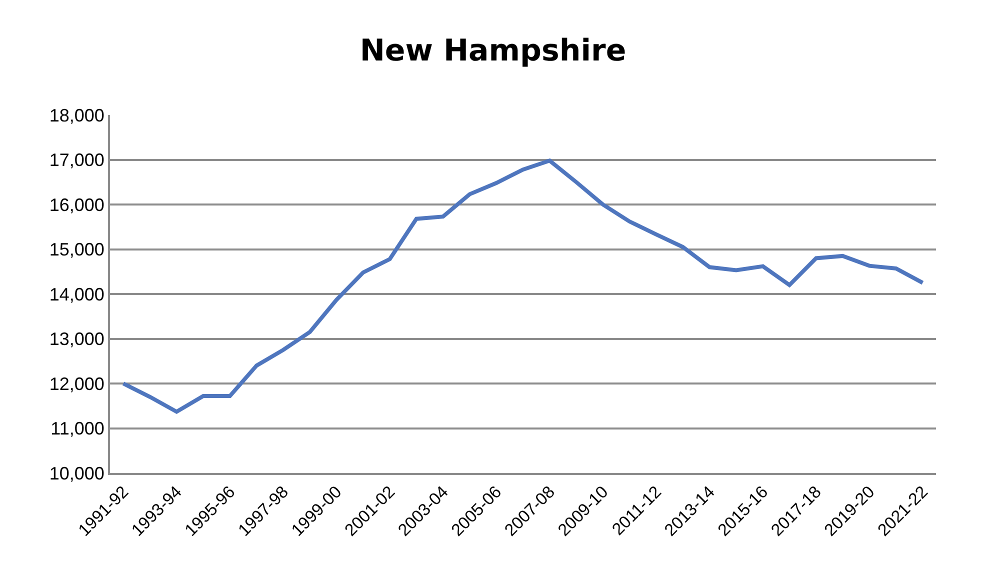 This screenshot has width=986, height=563. What do you see at coordinates (76, 160) in the screenshot?
I see `y-tick-label: 17,000` at bounding box center [76, 160].